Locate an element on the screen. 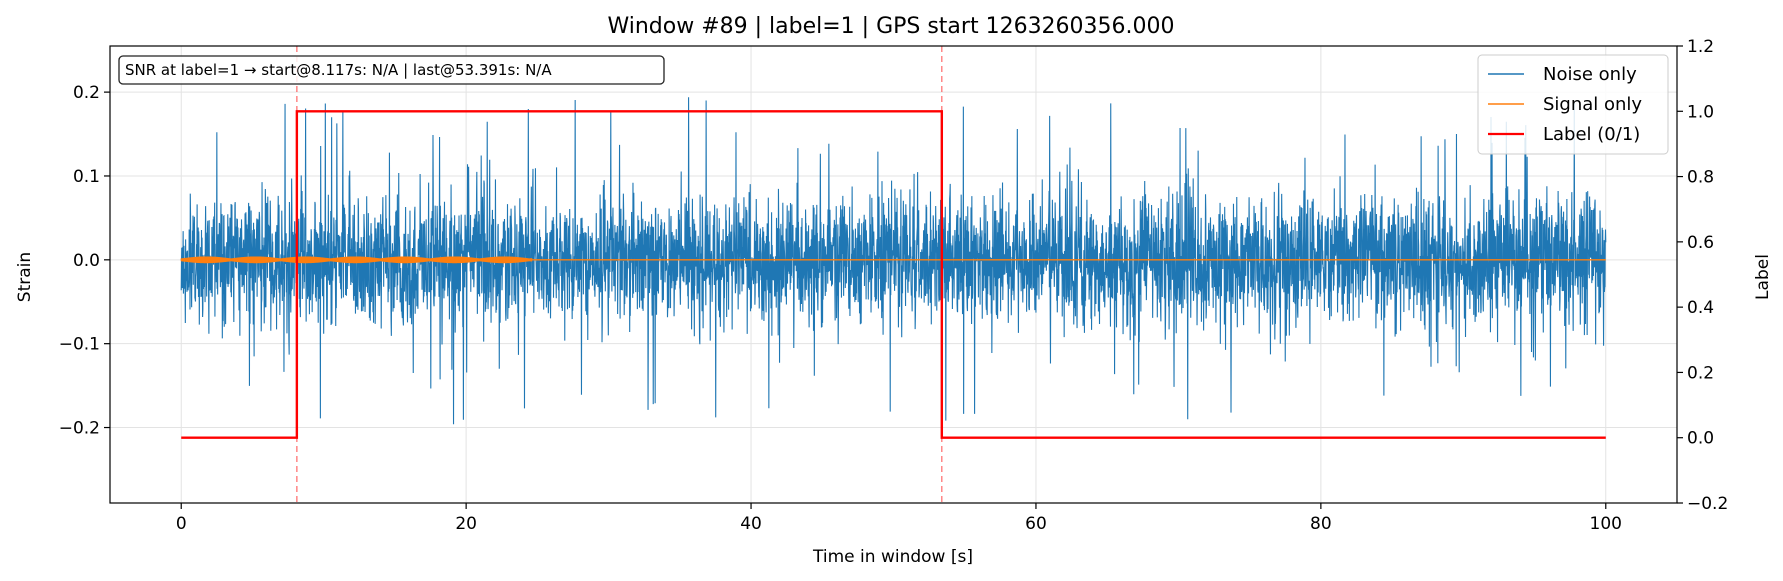 The image size is (1783, 581). y2-tick-label: 0.0 is located at coordinates (1700, 439).